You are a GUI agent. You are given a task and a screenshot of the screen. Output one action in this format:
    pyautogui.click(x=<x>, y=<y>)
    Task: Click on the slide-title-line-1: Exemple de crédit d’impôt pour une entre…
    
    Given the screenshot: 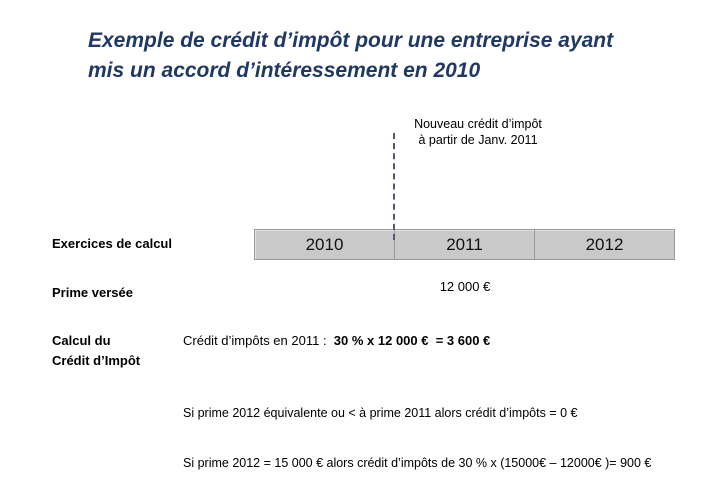 What is the action you would take?
    pyautogui.click(x=351, y=40)
    